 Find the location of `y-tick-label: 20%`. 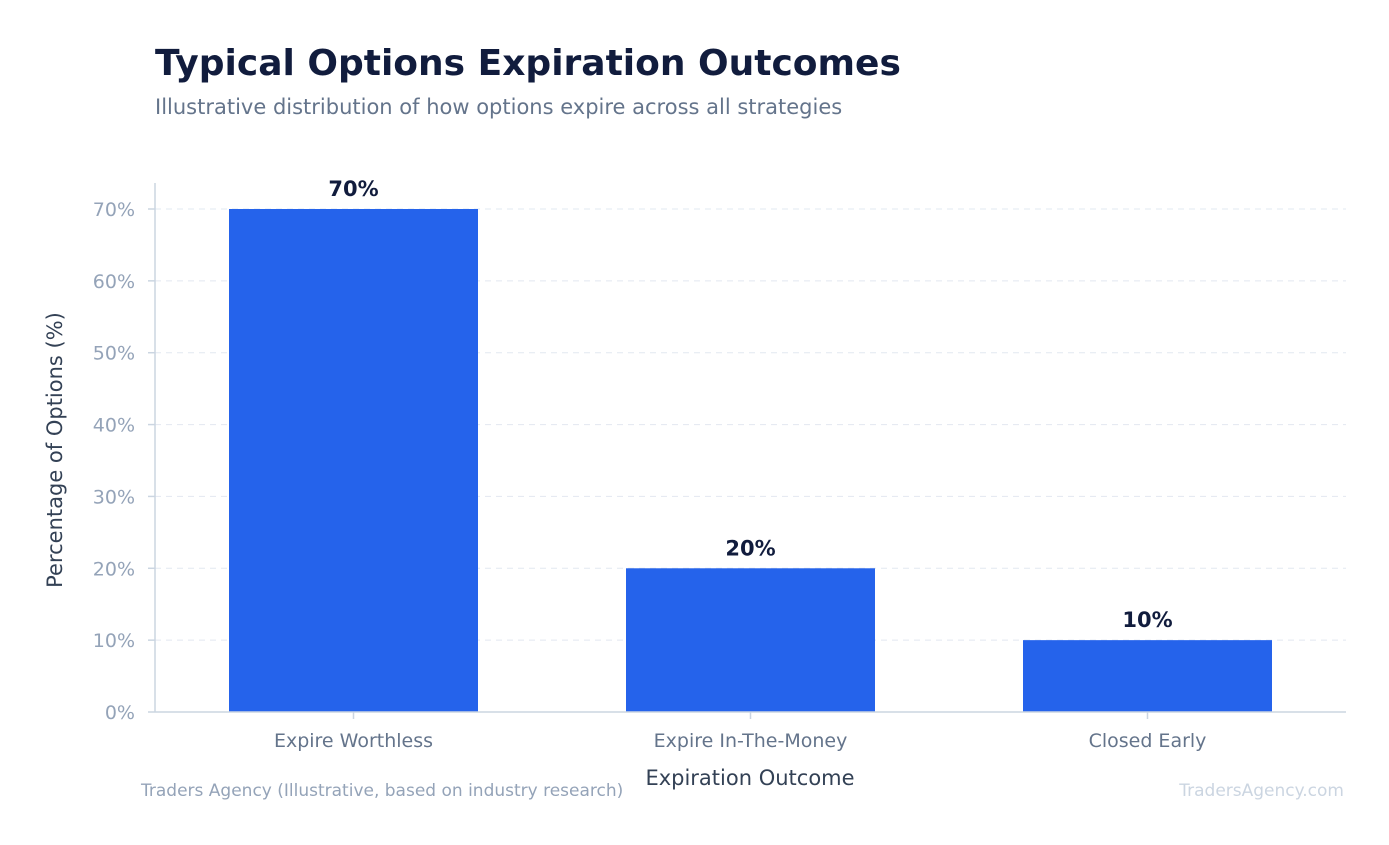

y-tick-label: 20% is located at coordinates (114, 569).